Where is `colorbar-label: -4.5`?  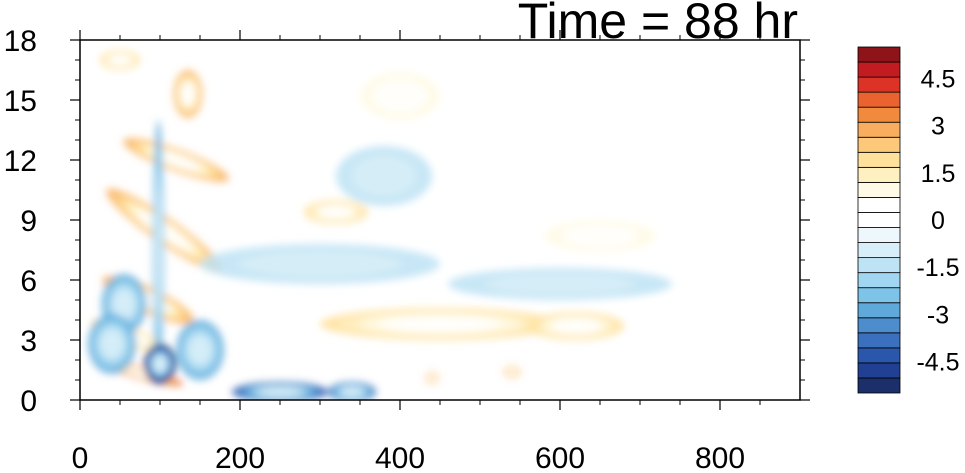
colorbar-label: -4.5 is located at coordinates (937, 363).